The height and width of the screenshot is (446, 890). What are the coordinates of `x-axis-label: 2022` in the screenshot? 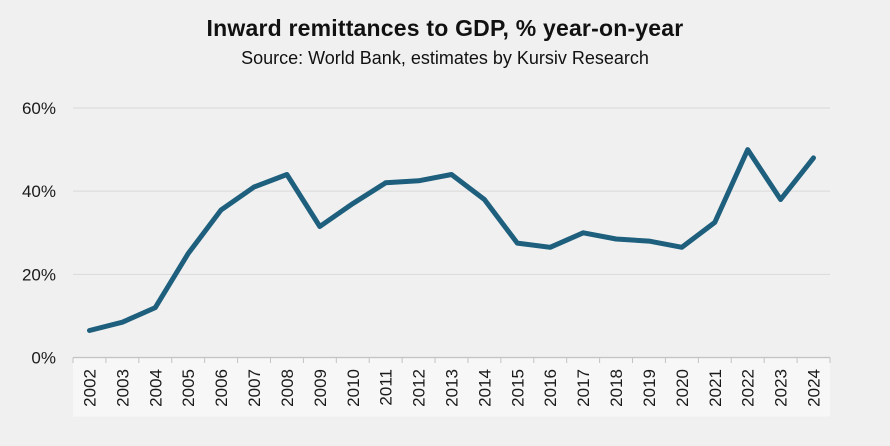 It's located at (748, 388).